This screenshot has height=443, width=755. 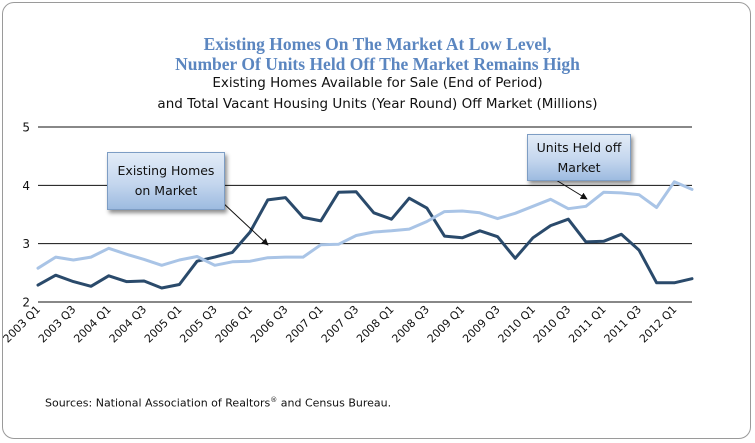 I want to click on callout-arrow-units, so click(x=571, y=189).